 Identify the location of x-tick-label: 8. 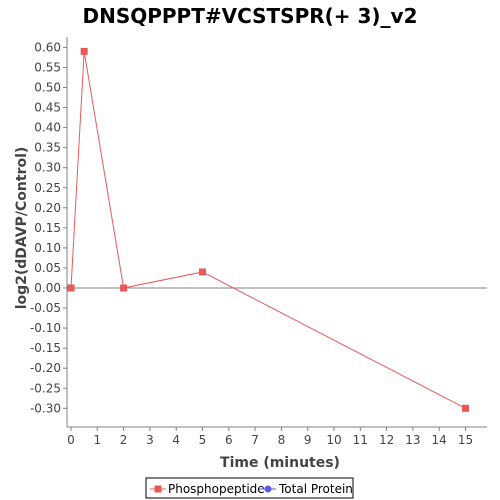
(282, 440).